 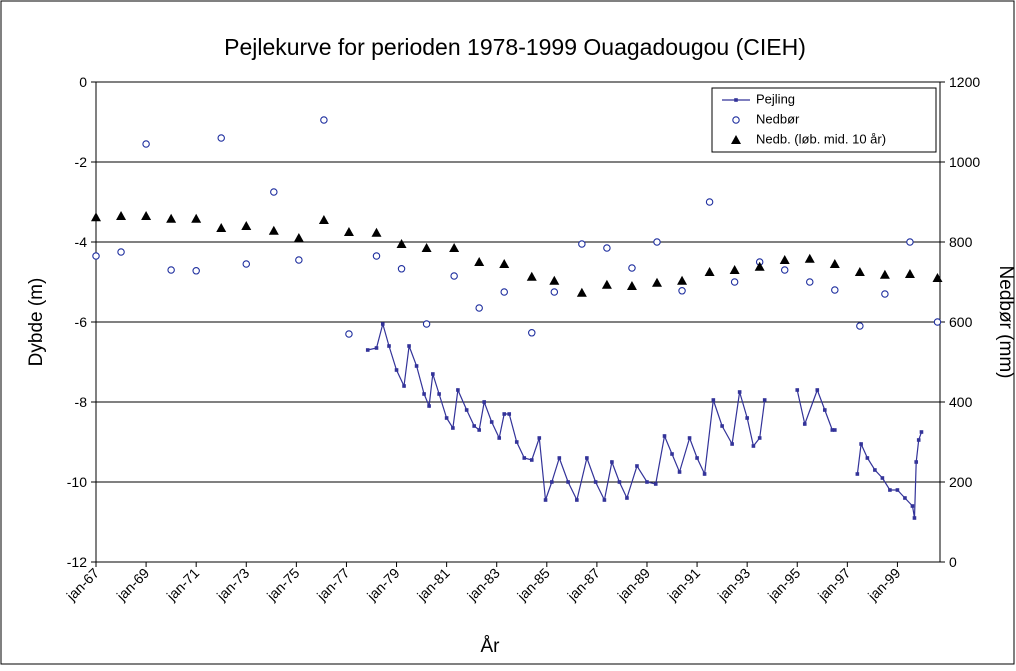 I want to click on y2-tick-label: 0, so click(x=953, y=562).